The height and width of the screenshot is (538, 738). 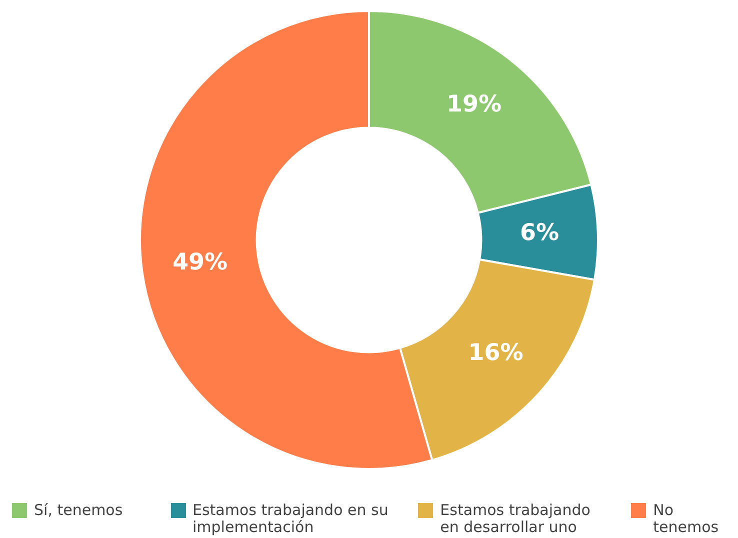 What do you see at coordinates (291, 518) in the screenshot?
I see `legend-label: Estamos trabajando en su implementación` at bounding box center [291, 518].